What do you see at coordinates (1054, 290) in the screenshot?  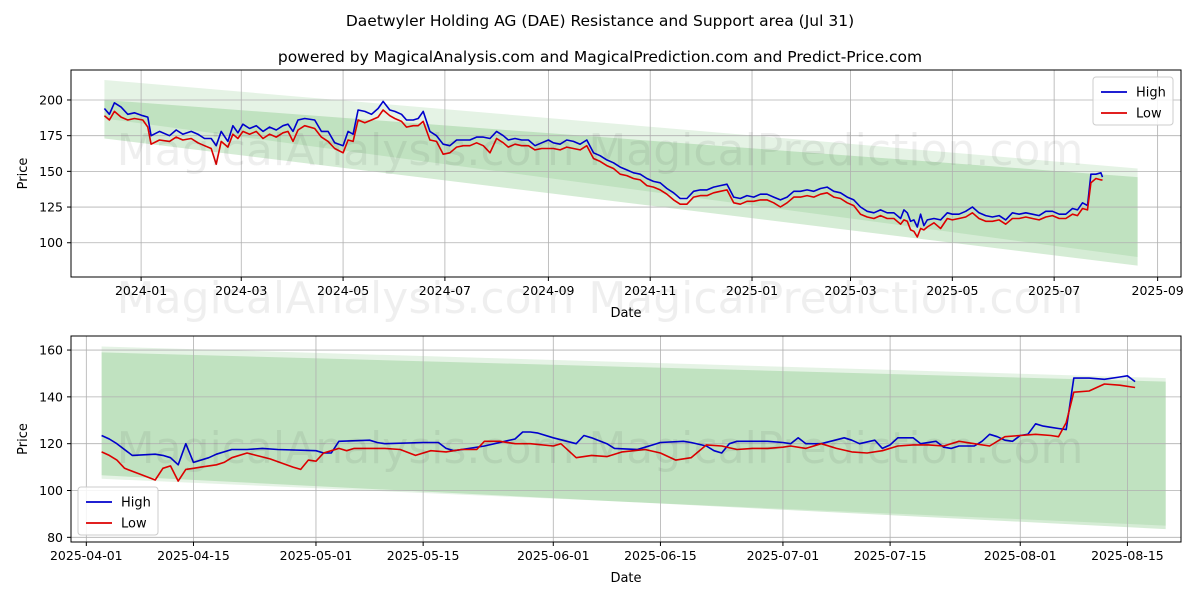 I see `top-x-tick-label-9: 2025-07` at bounding box center [1054, 290].